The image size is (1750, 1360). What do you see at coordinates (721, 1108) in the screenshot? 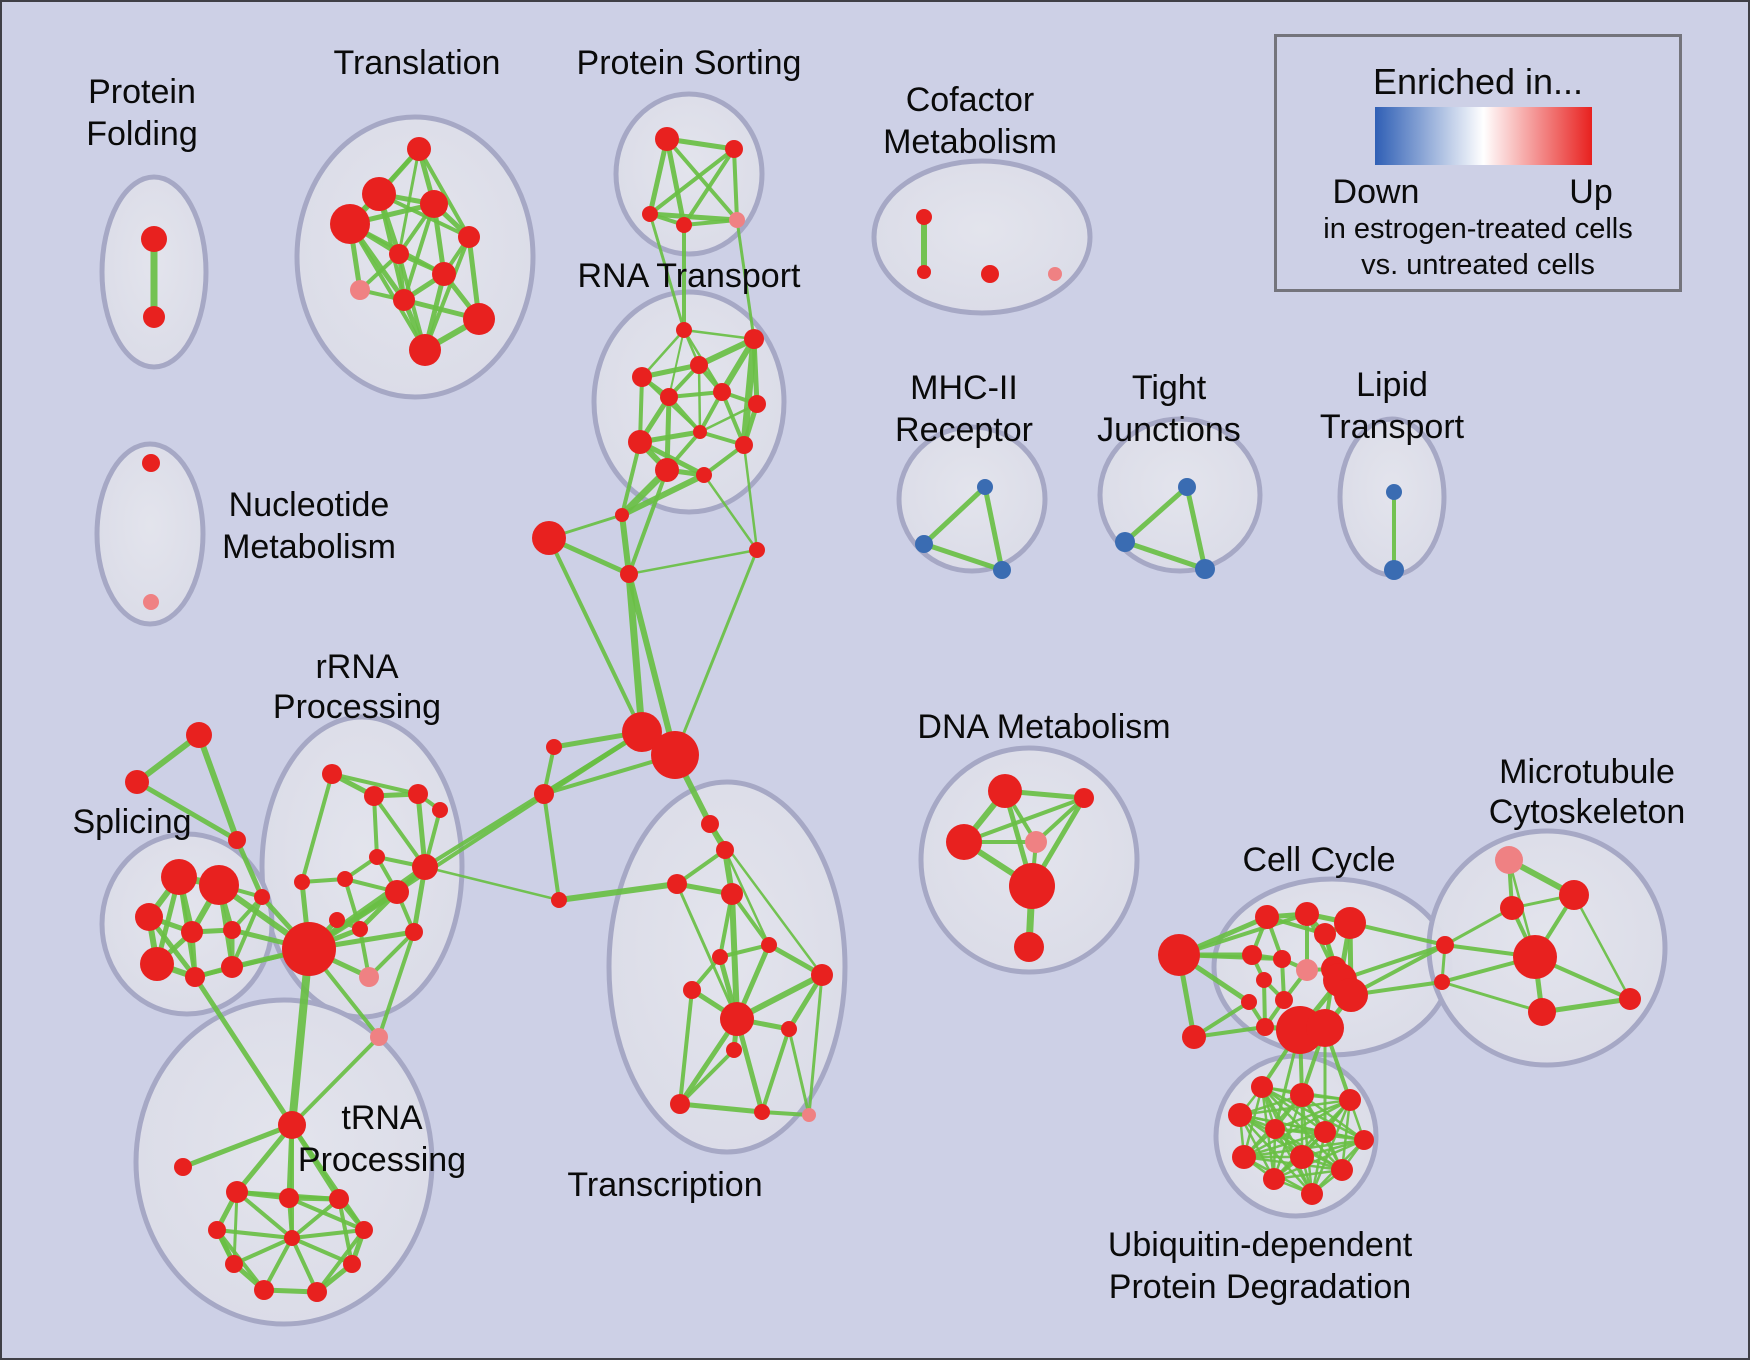
I see `edge-G7-G8` at bounding box center [721, 1108].